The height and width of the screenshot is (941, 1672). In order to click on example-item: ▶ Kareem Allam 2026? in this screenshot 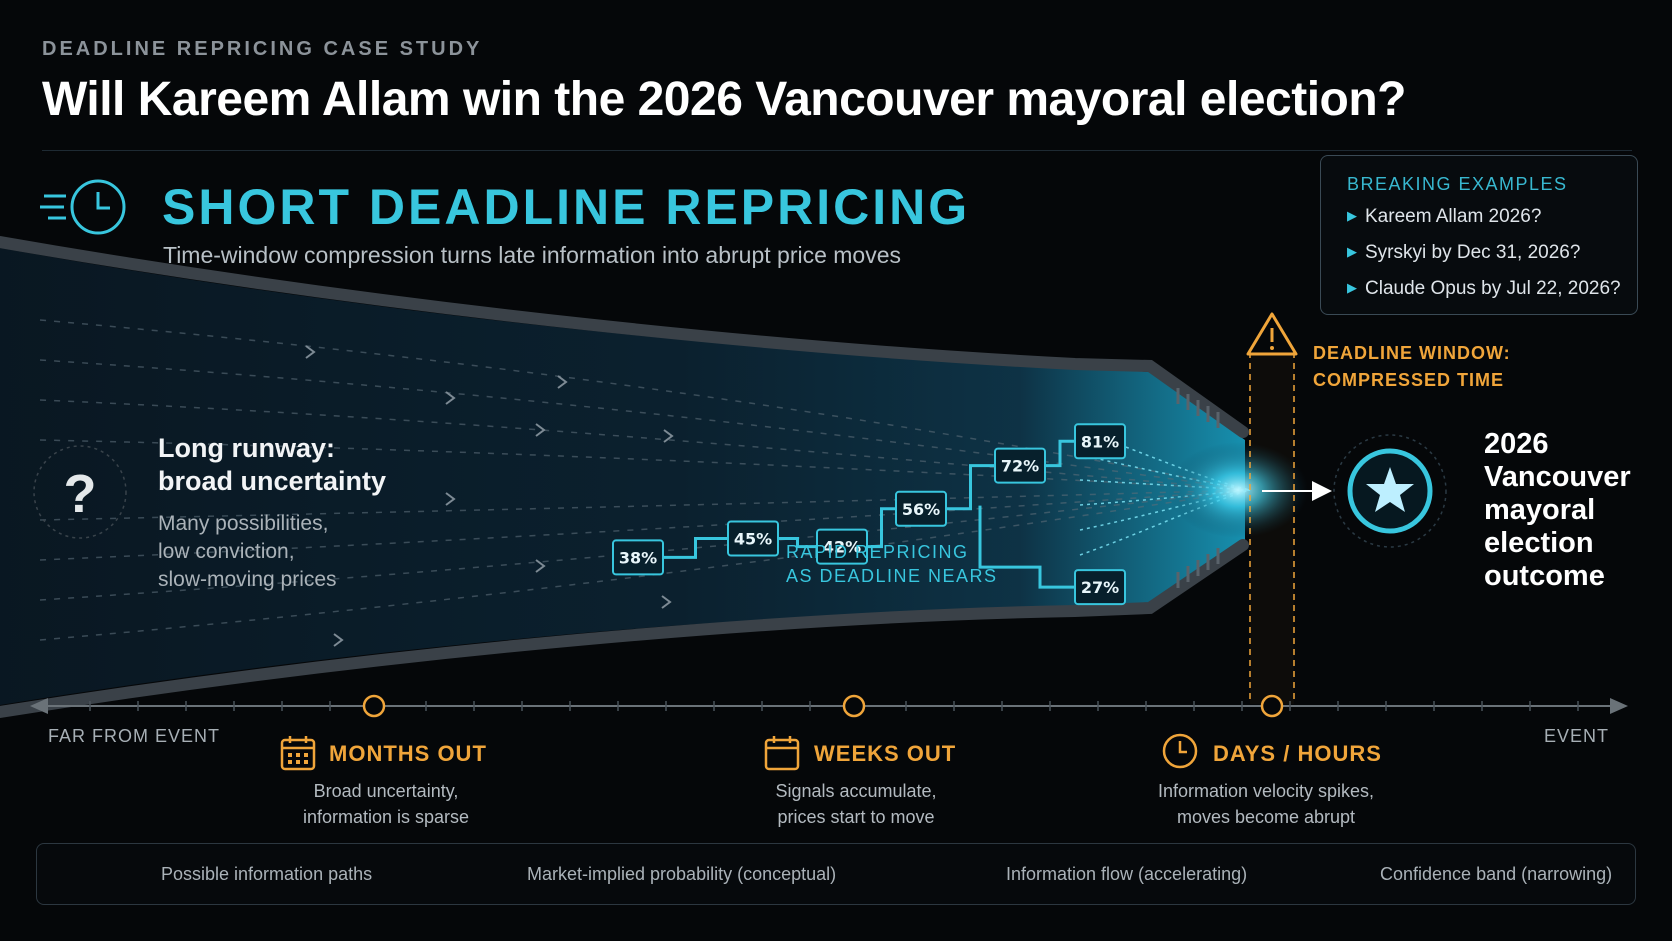, I will do `click(1444, 217)`.